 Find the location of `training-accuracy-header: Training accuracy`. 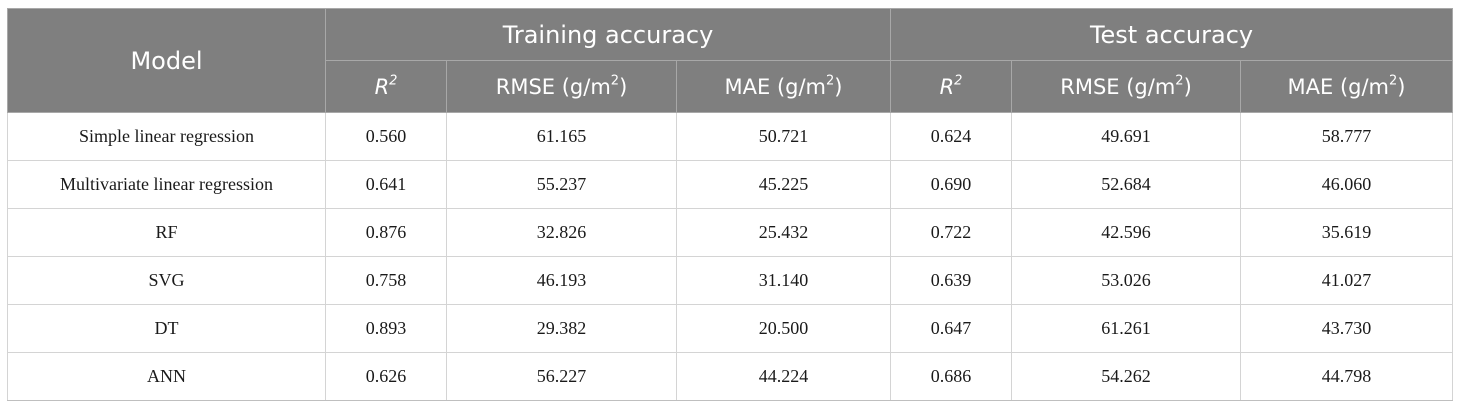

training-accuracy-header: Training accuracy is located at coordinates (608, 34).